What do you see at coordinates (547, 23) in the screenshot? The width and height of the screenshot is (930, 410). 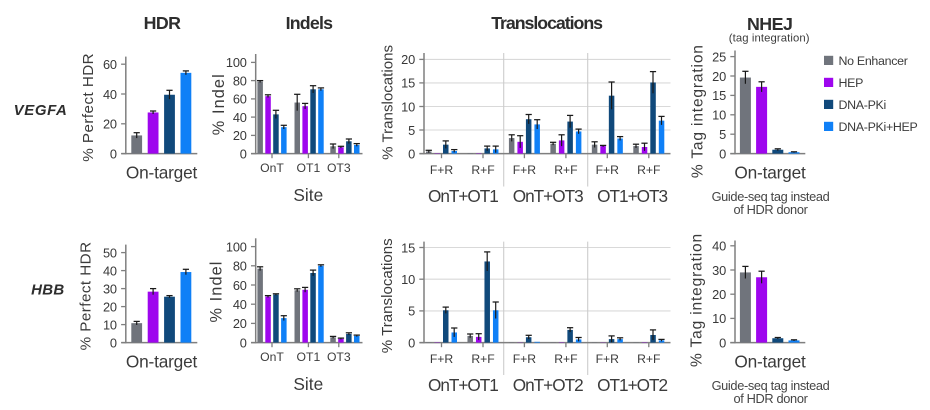 I see `svg-text: Translocations` at bounding box center [547, 23].